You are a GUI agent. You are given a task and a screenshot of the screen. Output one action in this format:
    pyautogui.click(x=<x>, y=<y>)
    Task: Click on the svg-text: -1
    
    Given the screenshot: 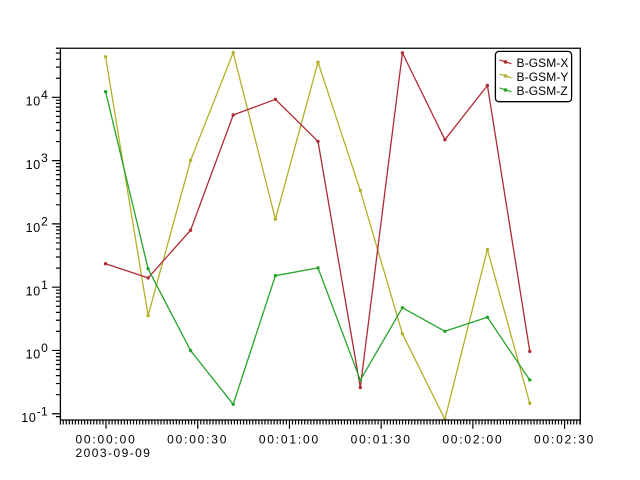 What is the action you would take?
    pyautogui.click(x=42, y=411)
    